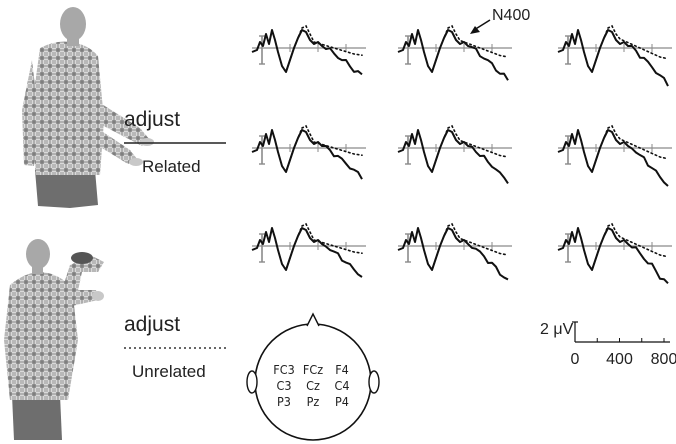 The image size is (676, 444). I want to click on signer-related-photo, so click(88, 107).